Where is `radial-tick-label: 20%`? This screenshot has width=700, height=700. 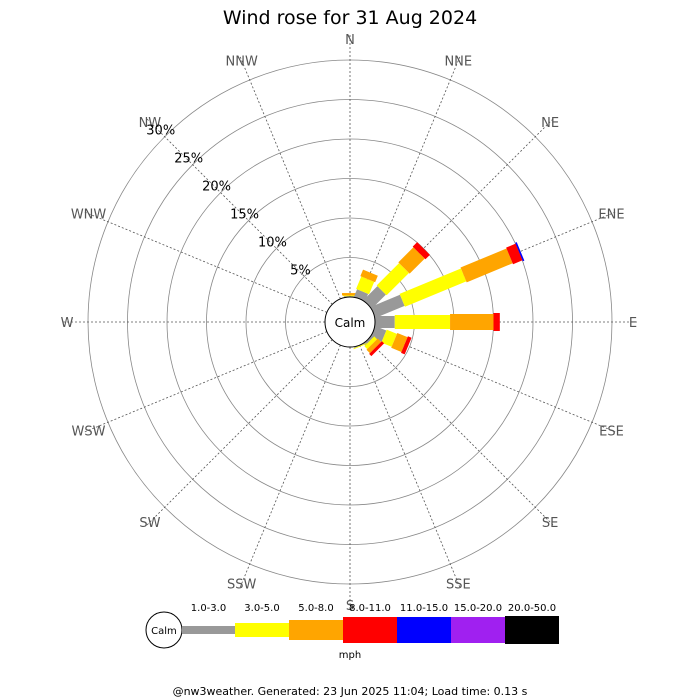 radial-tick-label: 20% is located at coordinates (216, 187).